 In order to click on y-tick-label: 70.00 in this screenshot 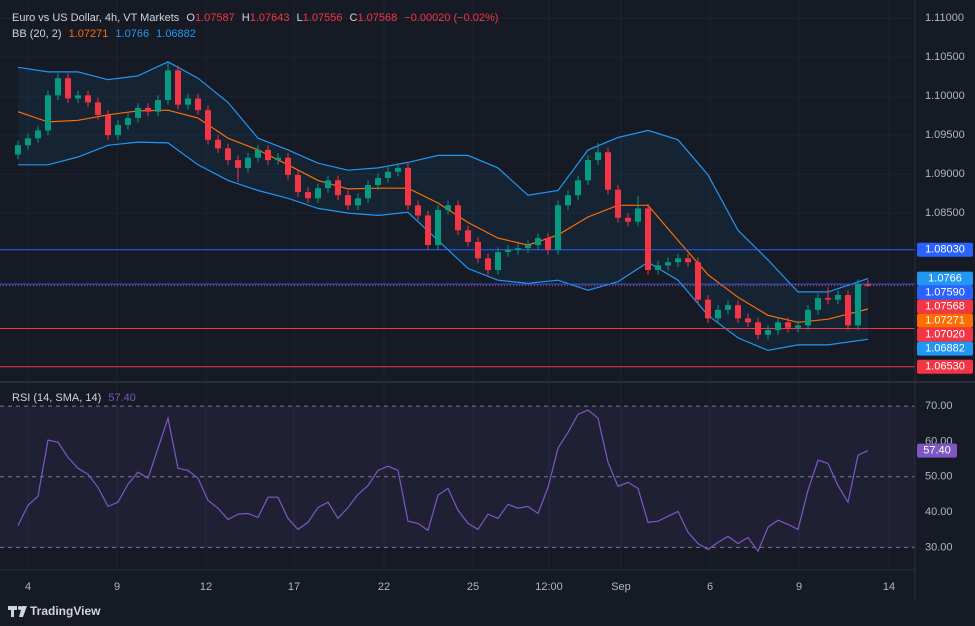, I will do `click(939, 406)`.